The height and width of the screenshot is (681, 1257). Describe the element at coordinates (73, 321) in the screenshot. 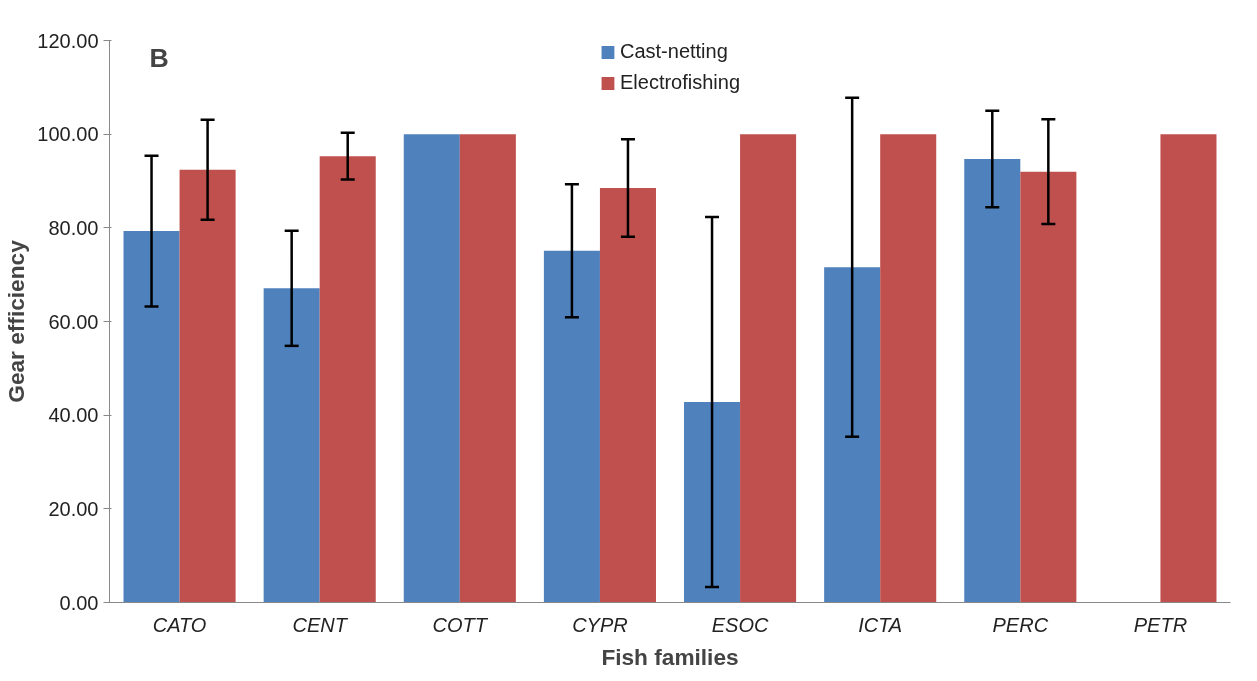

I see `y-tick-label: 60.00` at that location.